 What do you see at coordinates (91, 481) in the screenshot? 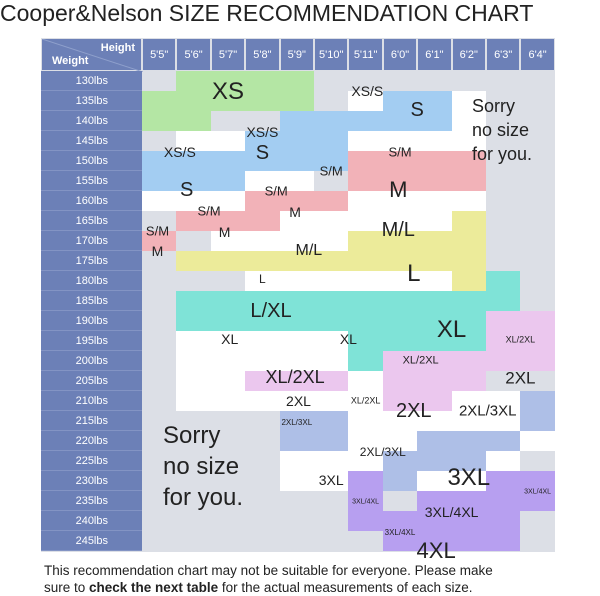
I see `weight-header-20: 230lbs` at bounding box center [91, 481].